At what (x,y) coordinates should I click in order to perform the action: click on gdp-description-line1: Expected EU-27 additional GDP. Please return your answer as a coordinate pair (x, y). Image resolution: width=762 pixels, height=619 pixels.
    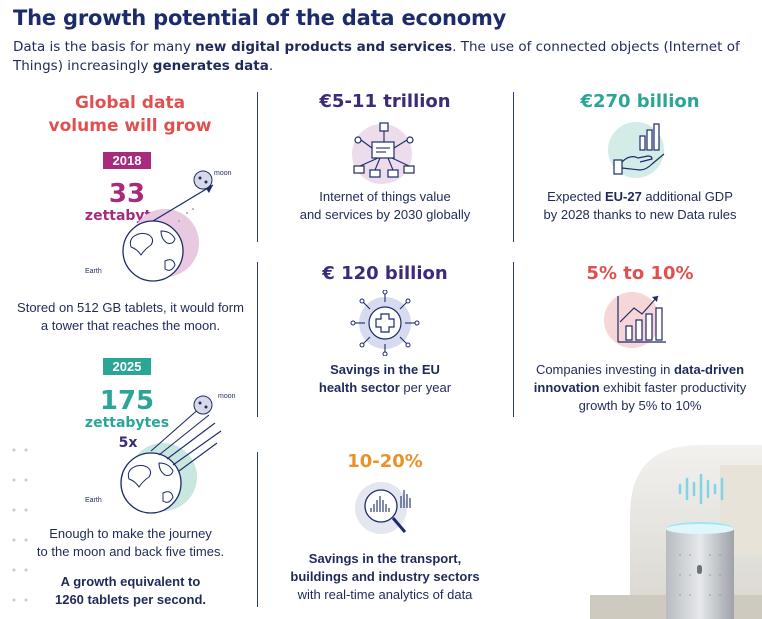
    Looking at the image, I should click on (640, 197).